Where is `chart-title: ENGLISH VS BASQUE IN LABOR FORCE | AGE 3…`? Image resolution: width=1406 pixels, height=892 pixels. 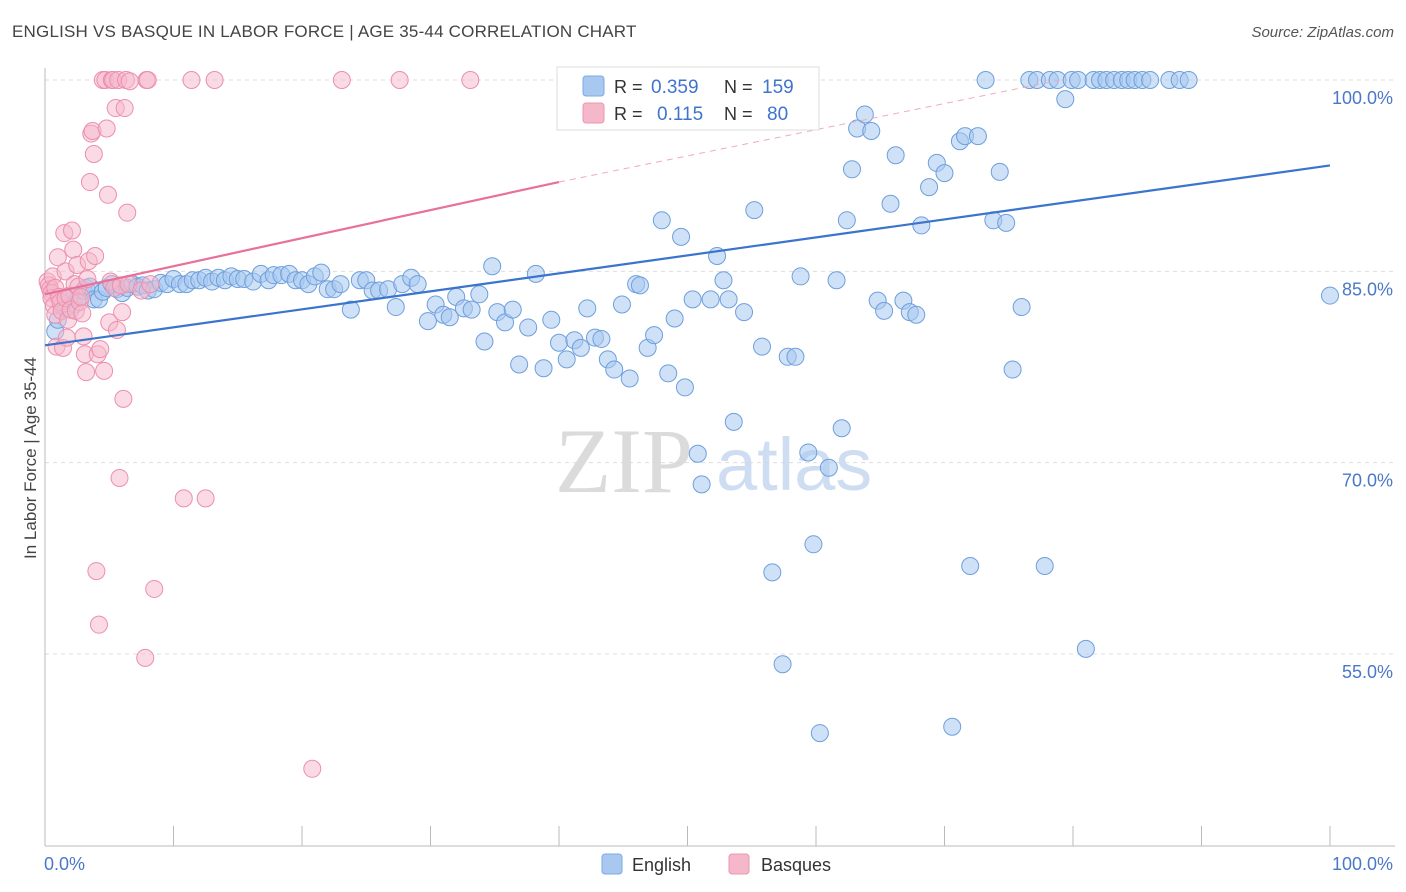 chart-title: ENGLISH VS BASQUE IN LABOR FORCE | AGE 3… is located at coordinates (324, 31).